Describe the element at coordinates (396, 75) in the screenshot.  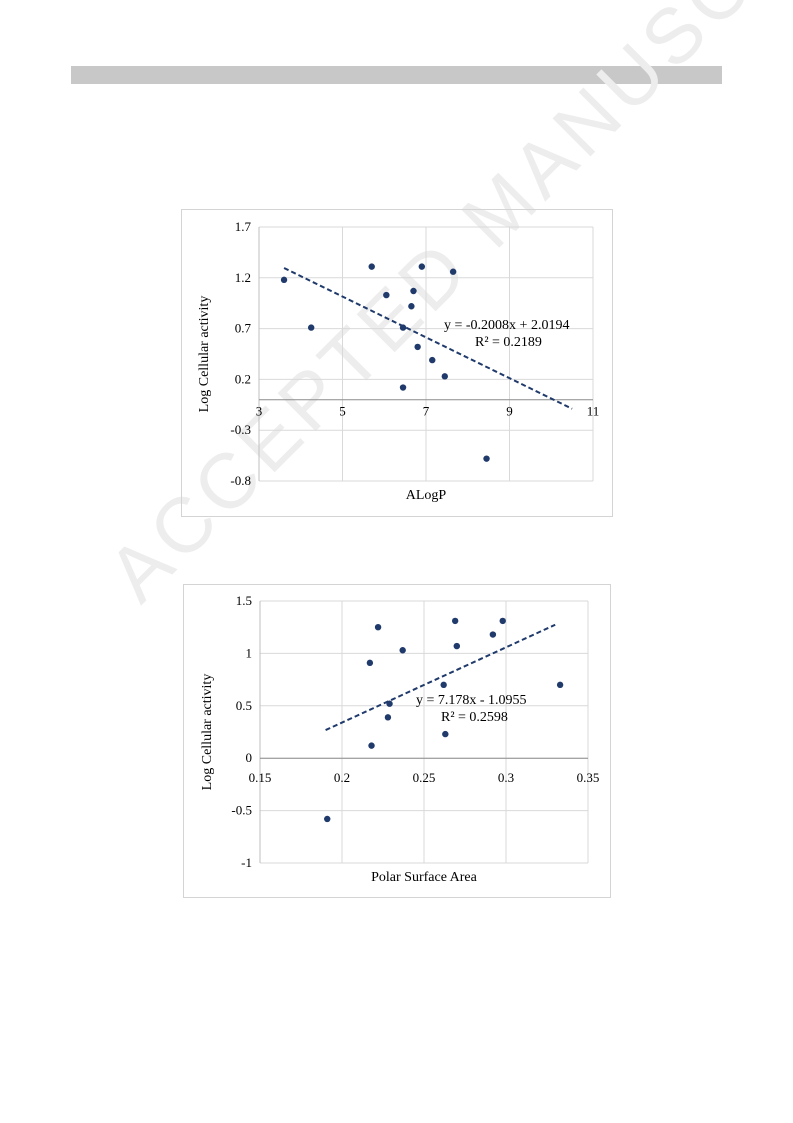
I see `page-header-bar` at that location.